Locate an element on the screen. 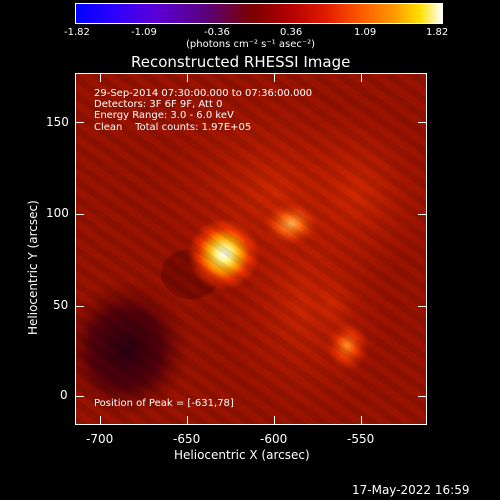 The height and width of the screenshot is (500, 500). x-axis-label: Heliocentric X (arcsec) is located at coordinates (242, 455).